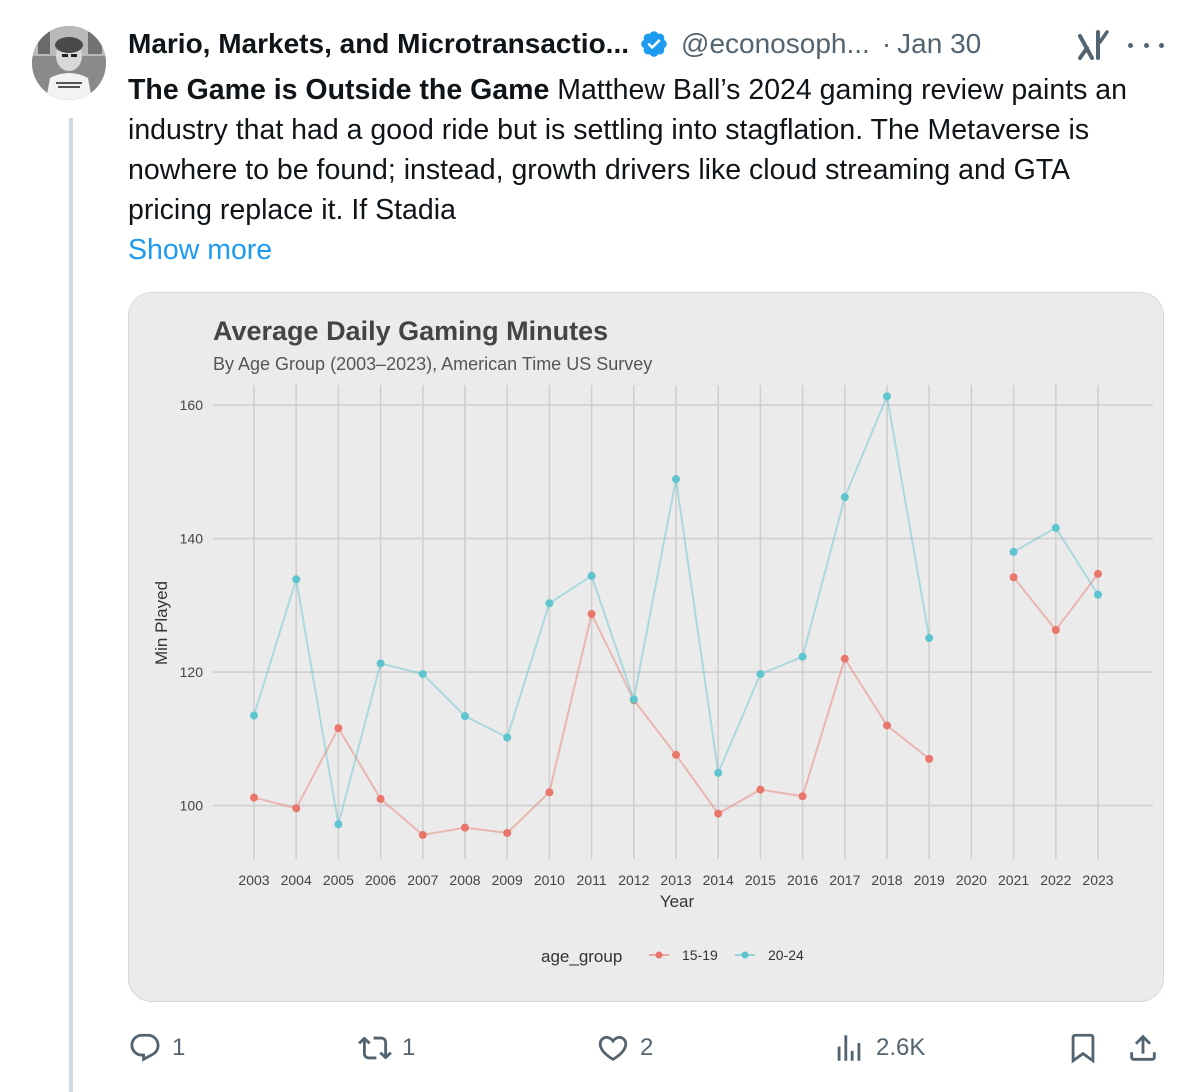 The height and width of the screenshot is (1092, 1196). What do you see at coordinates (549, 880) in the screenshot?
I see `x-tick-label: 2010` at bounding box center [549, 880].